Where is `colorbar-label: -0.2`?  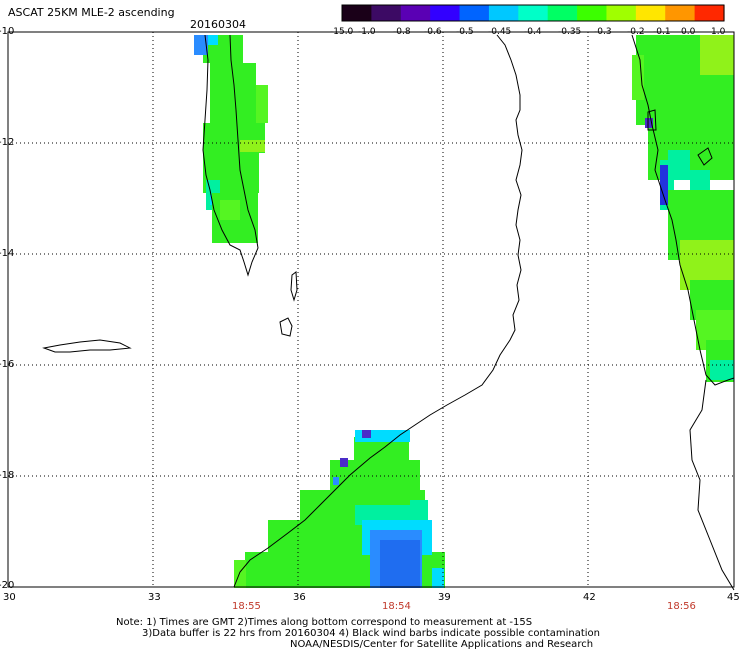
colorbar-label: -0.2 is located at coordinates (636, 32).